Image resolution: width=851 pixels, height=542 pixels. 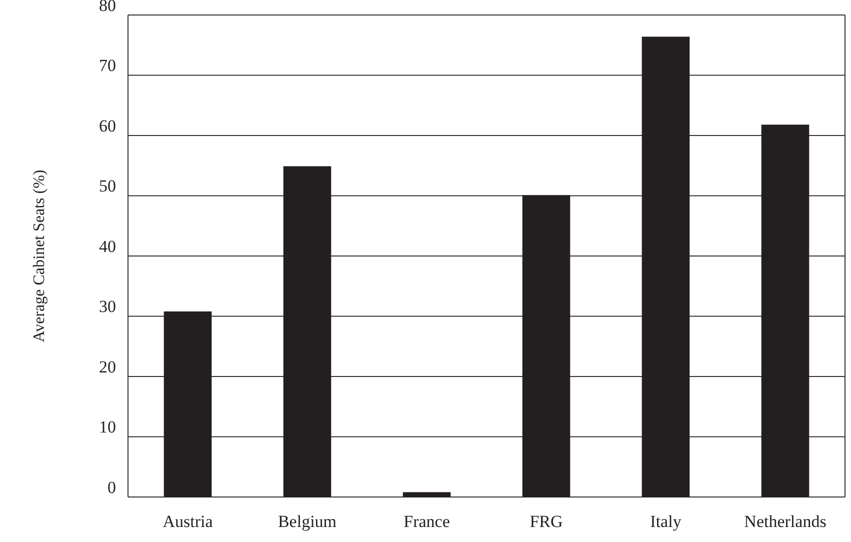 What do you see at coordinates (427, 521) in the screenshot?
I see `x-tick-label: France` at bounding box center [427, 521].